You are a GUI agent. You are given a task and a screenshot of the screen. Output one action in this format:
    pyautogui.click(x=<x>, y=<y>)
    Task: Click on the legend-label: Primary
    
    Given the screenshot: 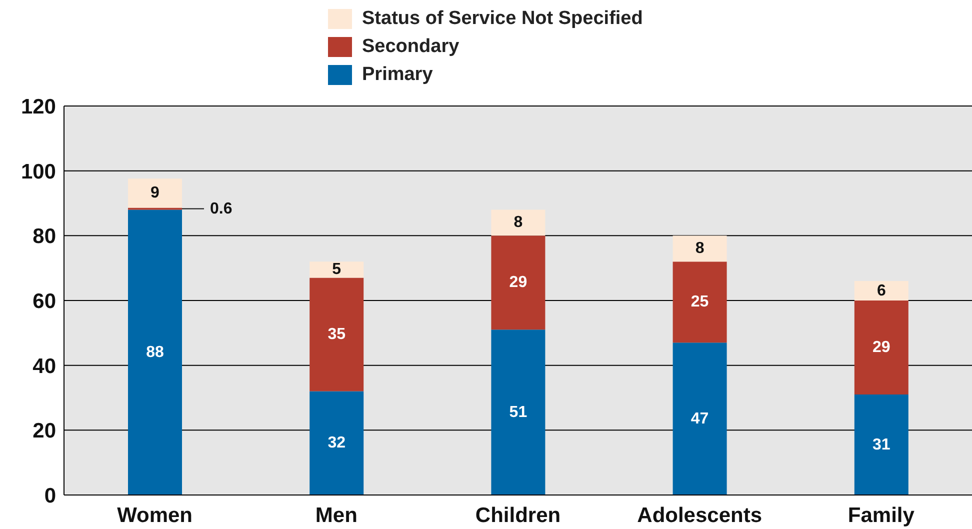 What is the action you would take?
    pyautogui.click(x=397, y=75)
    